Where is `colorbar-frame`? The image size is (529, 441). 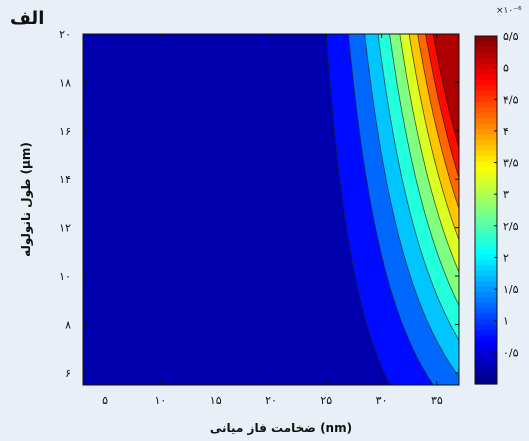
colorbar-frame is located at coordinates (486, 210).